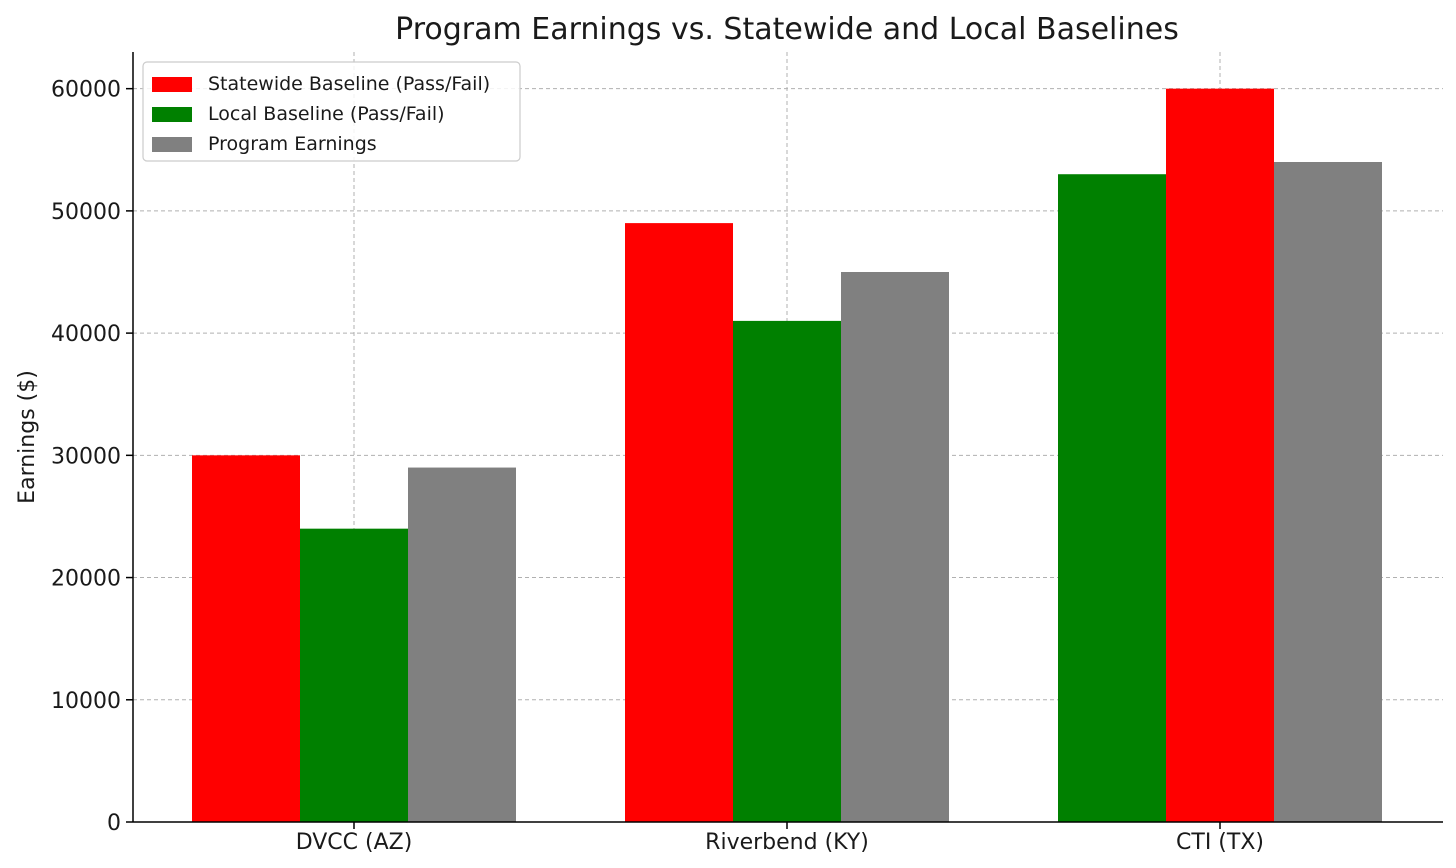  Describe the element at coordinates (326, 114) in the screenshot. I see `legend-label: Local Baseline (Pass/Fail)` at that location.